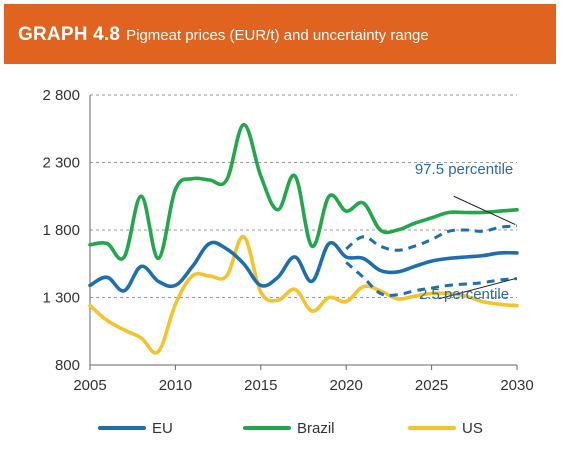  I want to click on legend-label-eu: EU, so click(162, 428).